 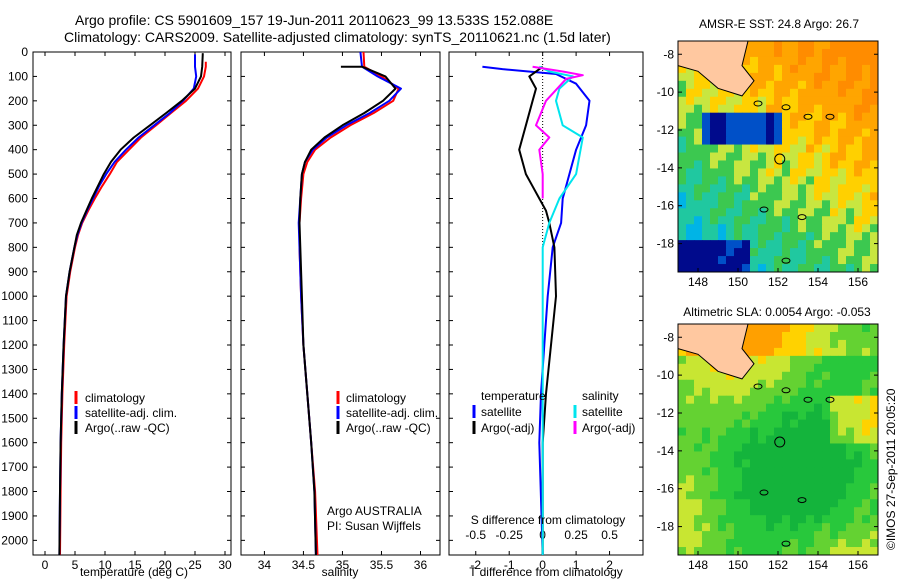 What do you see at coordinates (14, 516) in the screenshot?
I see `y-tick-label: 1900` at bounding box center [14, 516].